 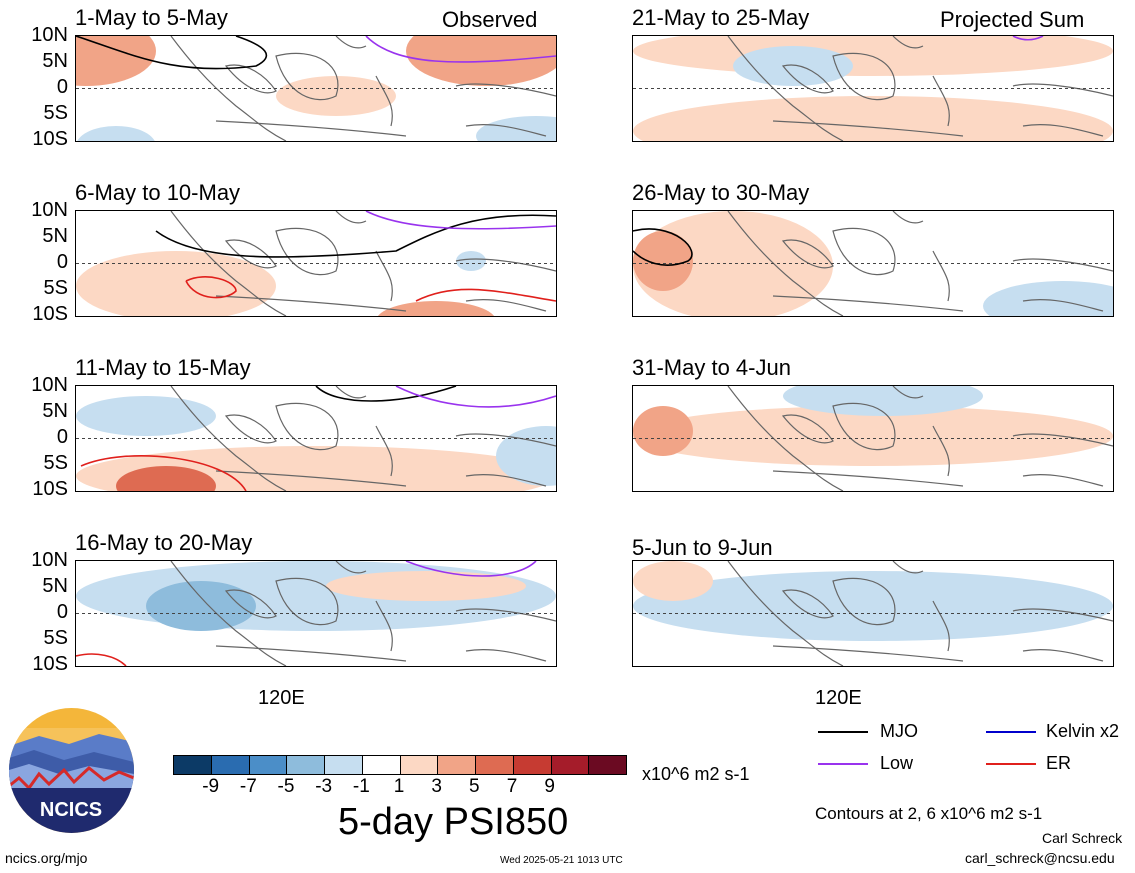 What do you see at coordinates (436, 786) in the screenshot?
I see `colorbar-tick-label: 3` at bounding box center [436, 786].